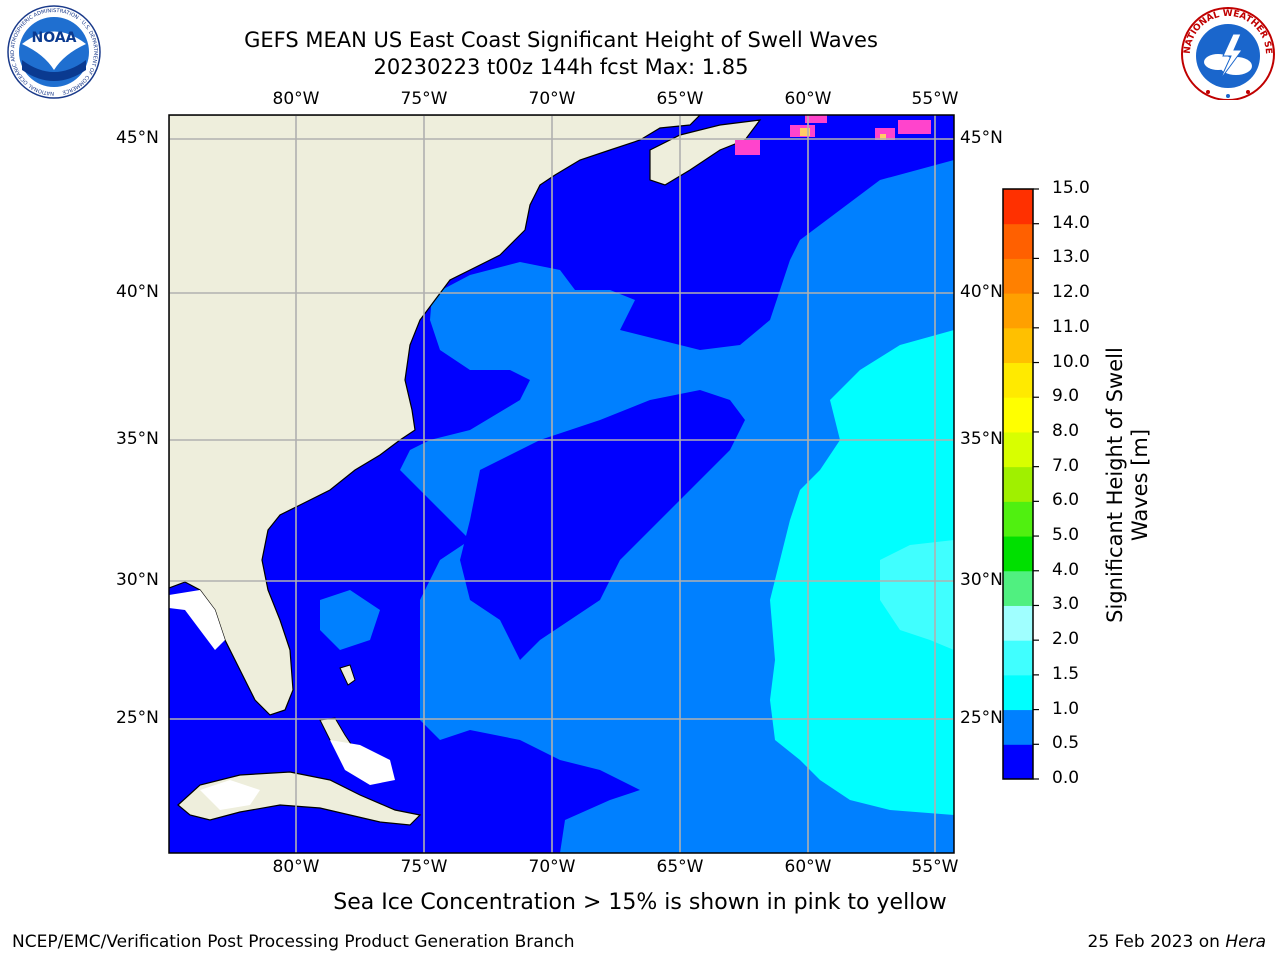 This screenshot has width=1280, height=960. Describe the element at coordinates (137, 439) in the screenshot. I see `lat-label-left: 35°N` at that location.